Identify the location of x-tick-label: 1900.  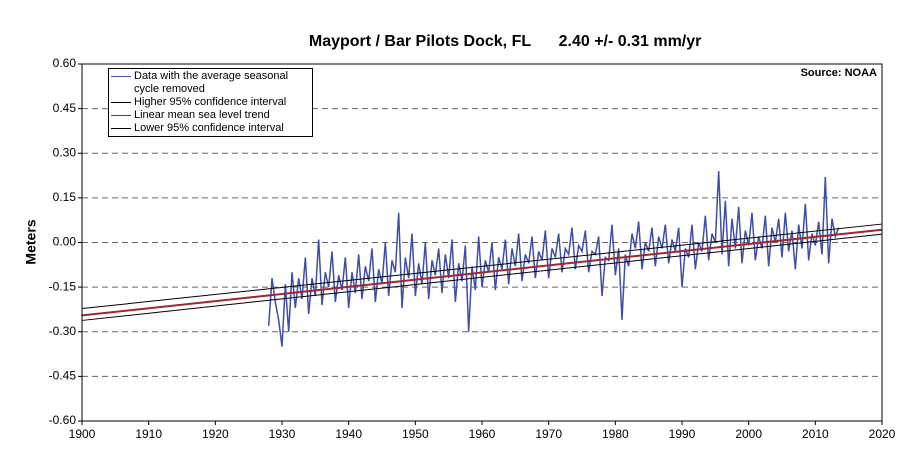
(82, 434).